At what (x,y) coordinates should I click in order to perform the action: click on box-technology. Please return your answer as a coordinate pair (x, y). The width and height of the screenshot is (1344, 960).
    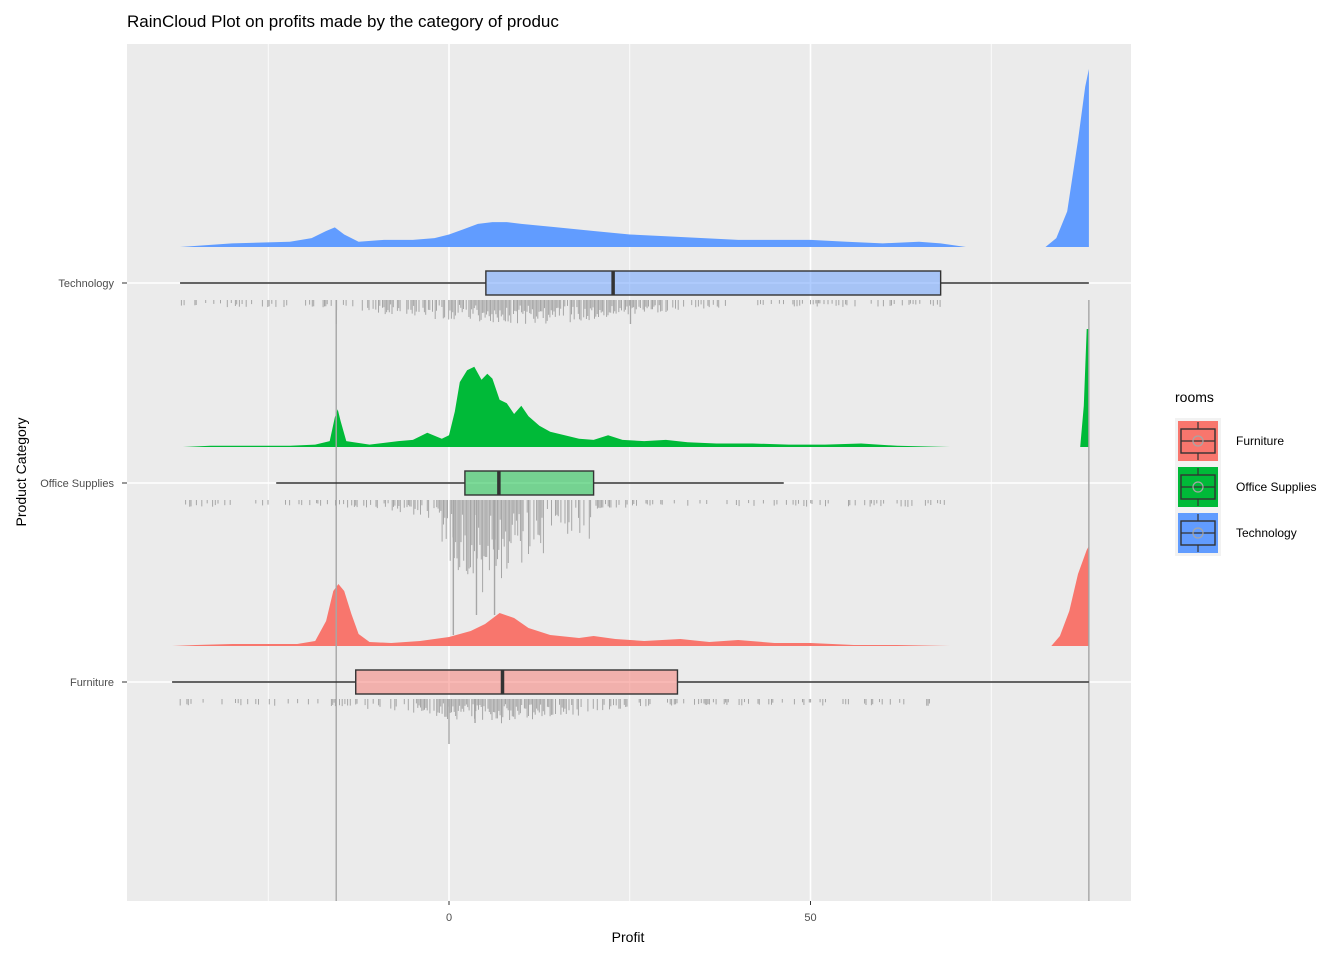
    Looking at the image, I should click on (713, 283).